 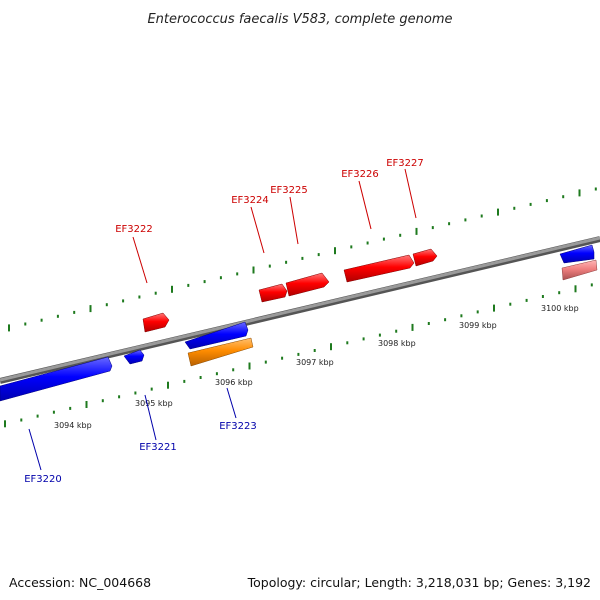 What do you see at coordinates (234, 382) in the screenshot?
I see `kbp-label: 3096 kbp` at bounding box center [234, 382].